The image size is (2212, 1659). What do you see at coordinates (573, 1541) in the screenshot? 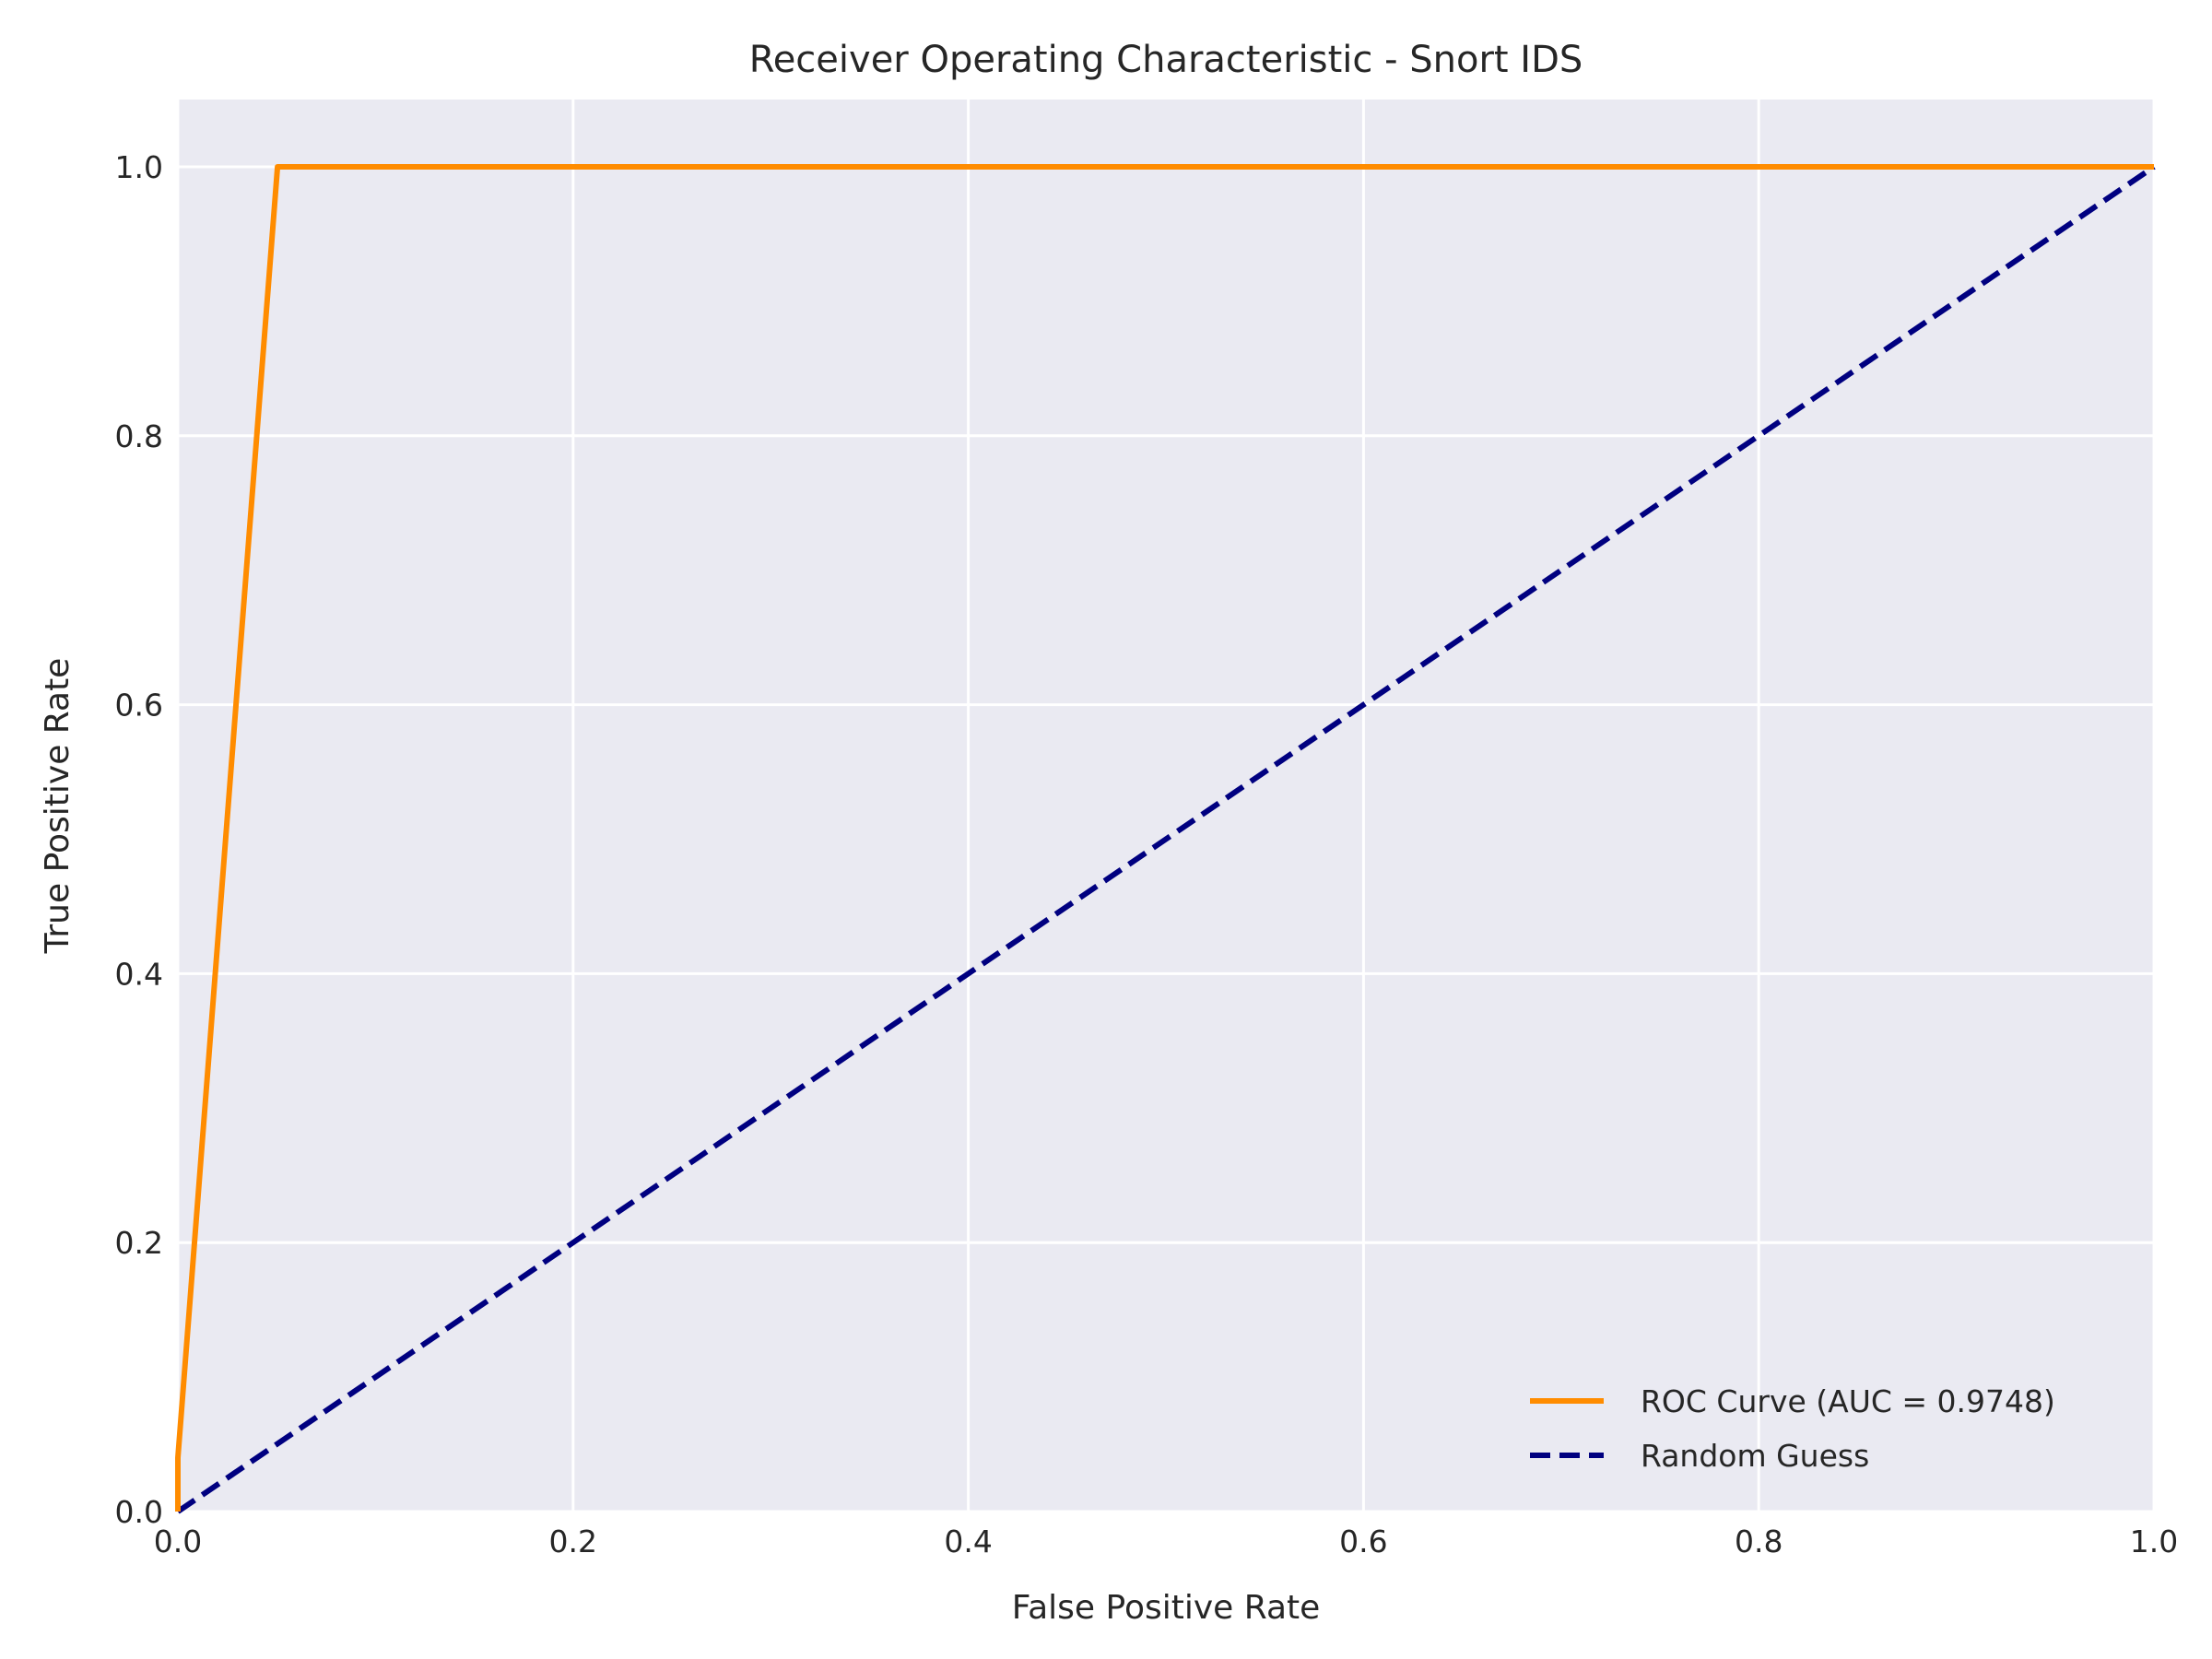
I see `x-tick-label: 0.2` at bounding box center [573, 1541].